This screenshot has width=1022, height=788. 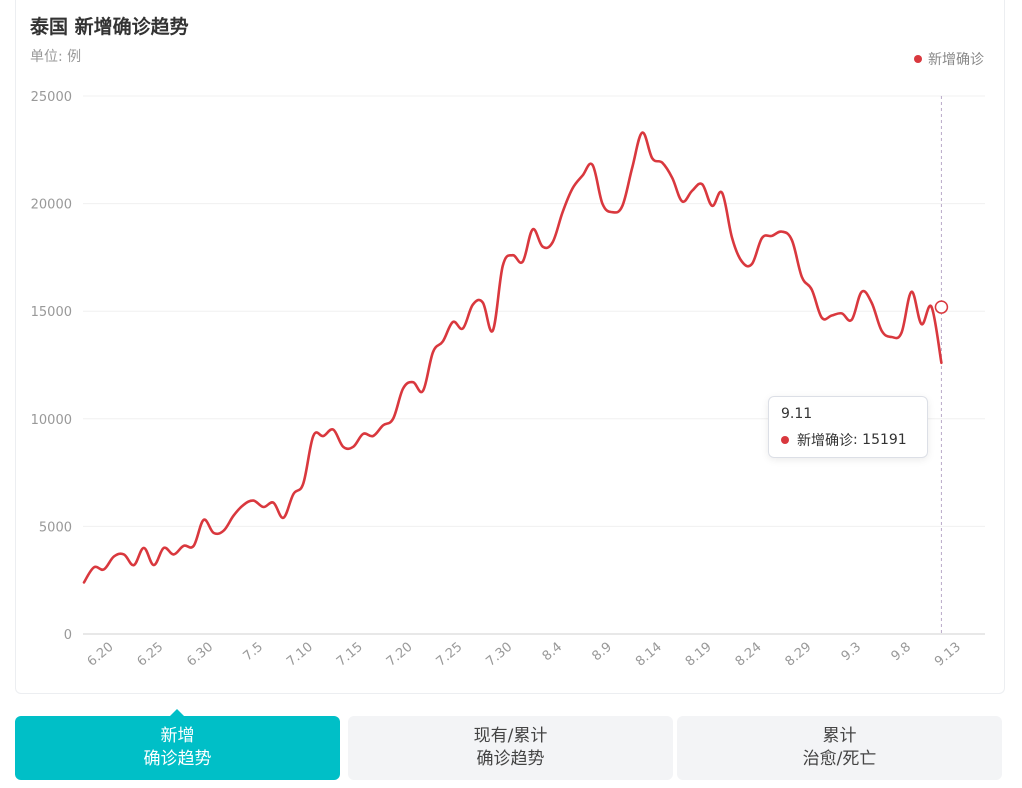 What do you see at coordinates (499, 655) in the screenshot?
I see `x-tick-label: 7.30` at bounding box center [499, 655].